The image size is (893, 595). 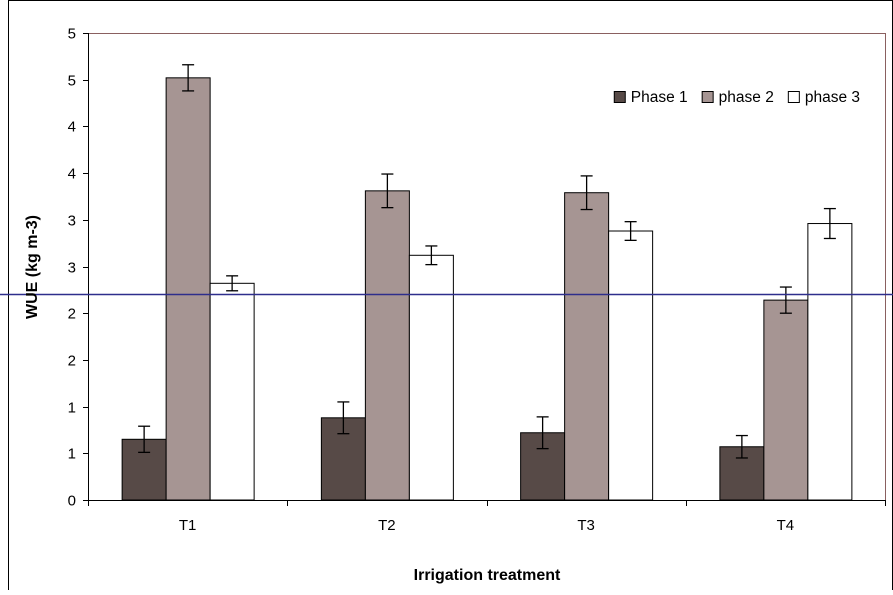 What do you see at coordinates (746, 97) in the screenshot?
I see `legend-label-series-2: phase 2` at bounding box center [746, 97].